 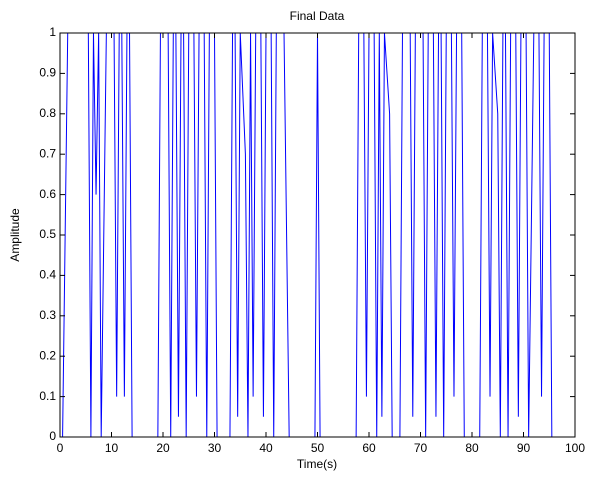 What do you see at coordinates (266, 448) in the screenshot?
I see `x-tick-label: 40` at bounding box center [266, 448].